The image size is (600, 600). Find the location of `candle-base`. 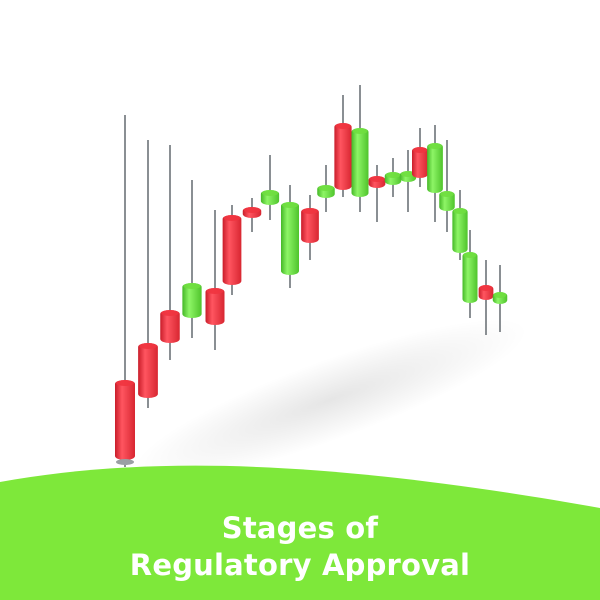

candle-base is located at coordinates (125, 462).